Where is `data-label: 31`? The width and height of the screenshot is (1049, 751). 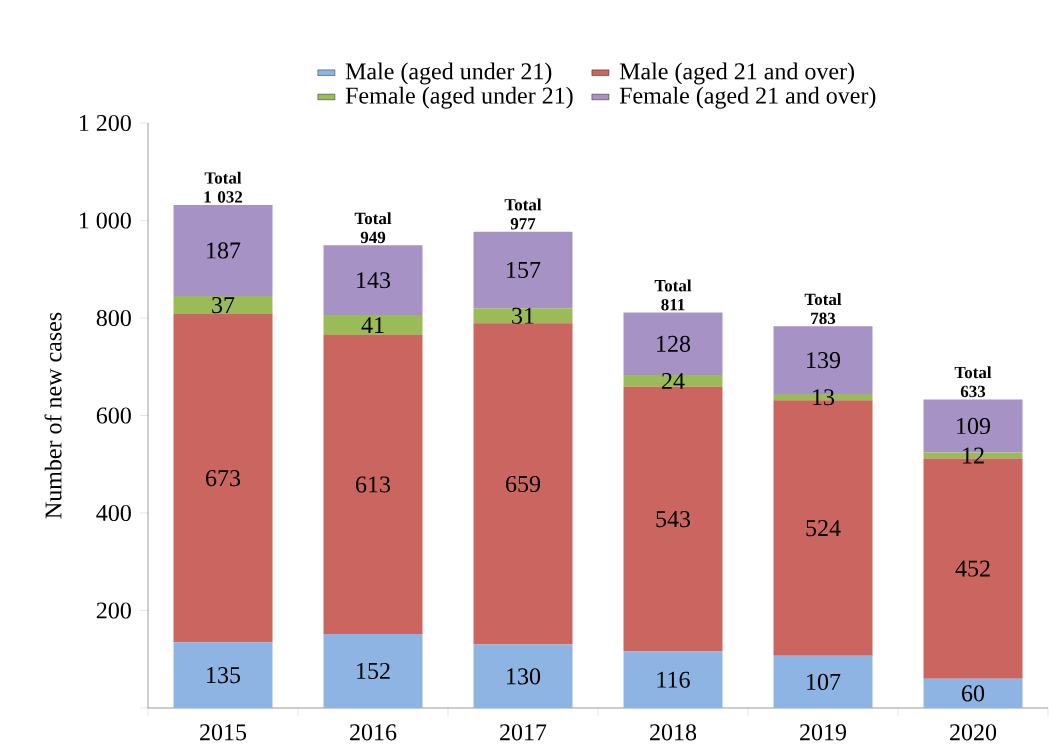
data-label: 31 is located at coordinates (523, 315).